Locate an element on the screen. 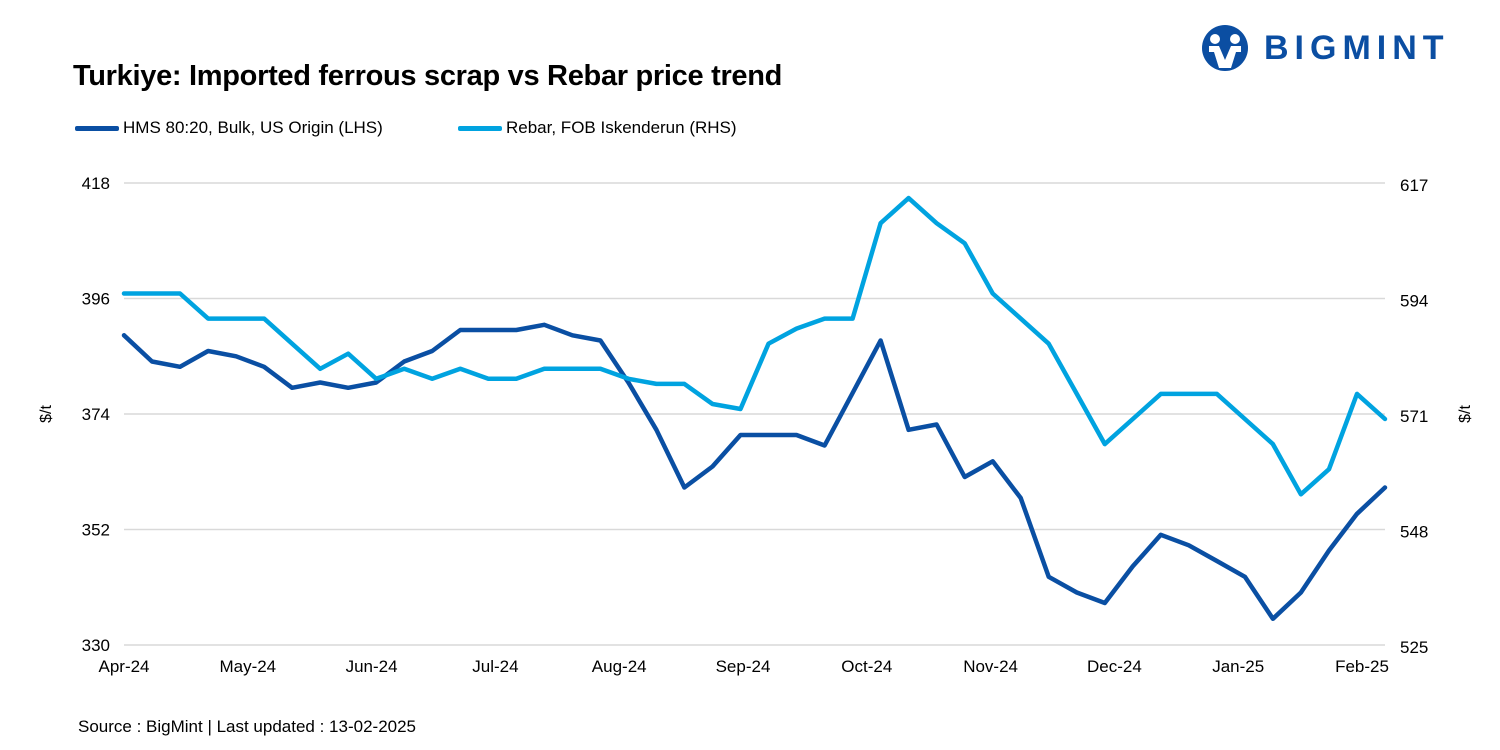 This screenshot has width=1500, height=750. x-tick-label: Aug-24 is located at coordinates (619, 666).